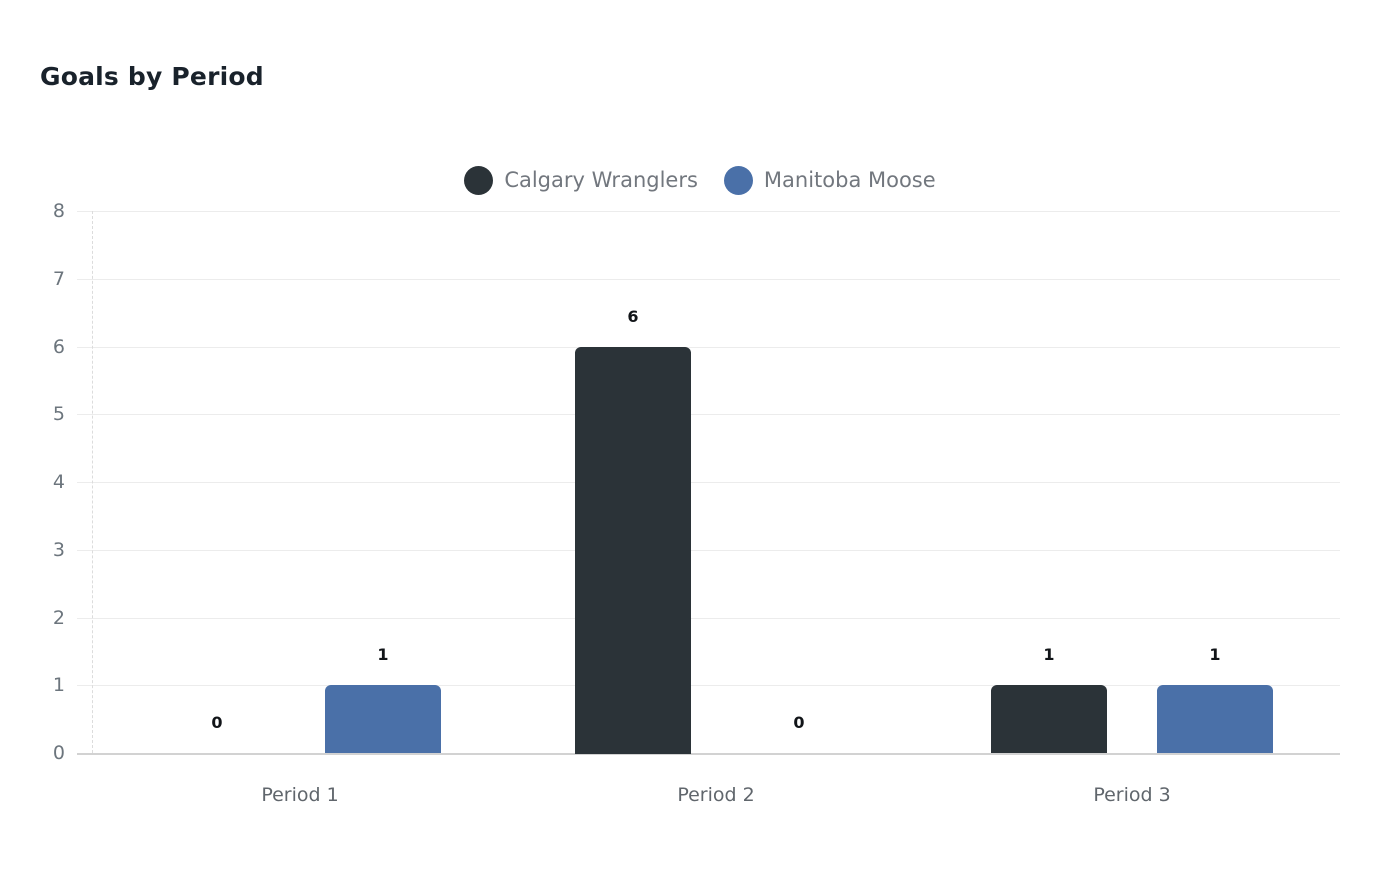  What do you see at coordinates (700, 180) in the screenshot?
I see `chart-legend: Calgary Wranglers Manitoba Moose` at bounding box center [700, 180].